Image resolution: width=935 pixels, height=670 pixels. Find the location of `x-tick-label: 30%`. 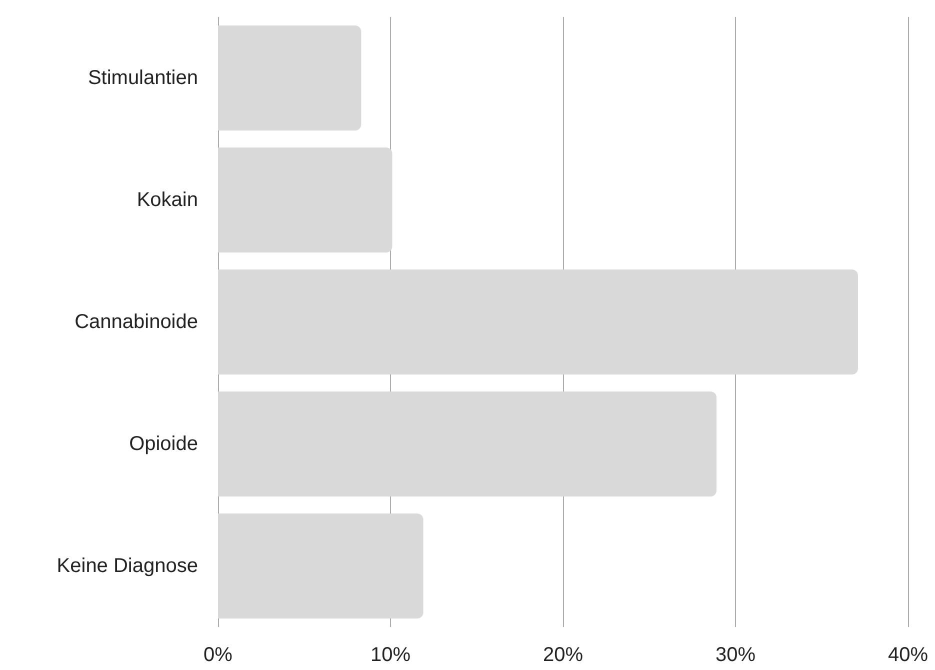

x-tick-label: 30% is located at coordinates (735, 655).